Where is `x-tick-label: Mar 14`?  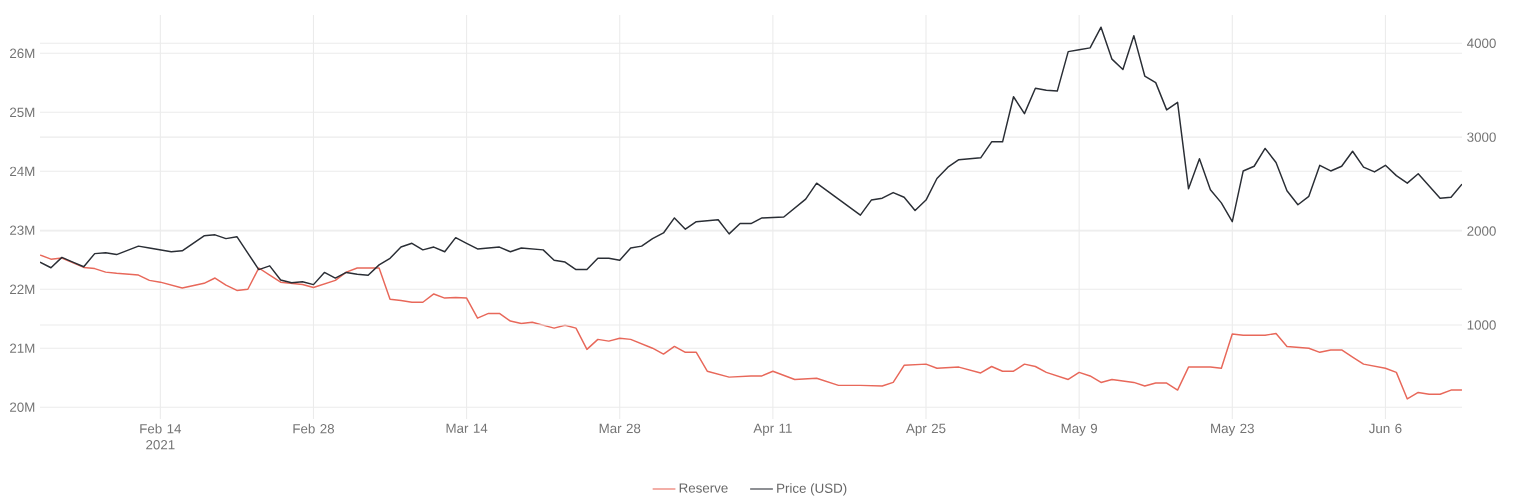 x-tick-label: Mar 14 is located at coordinates (467, 428).